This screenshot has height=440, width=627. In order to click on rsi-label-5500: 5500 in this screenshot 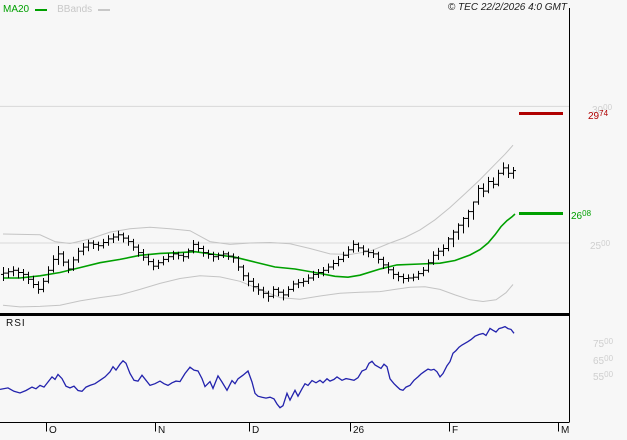, I will do `click(603, 376)`.